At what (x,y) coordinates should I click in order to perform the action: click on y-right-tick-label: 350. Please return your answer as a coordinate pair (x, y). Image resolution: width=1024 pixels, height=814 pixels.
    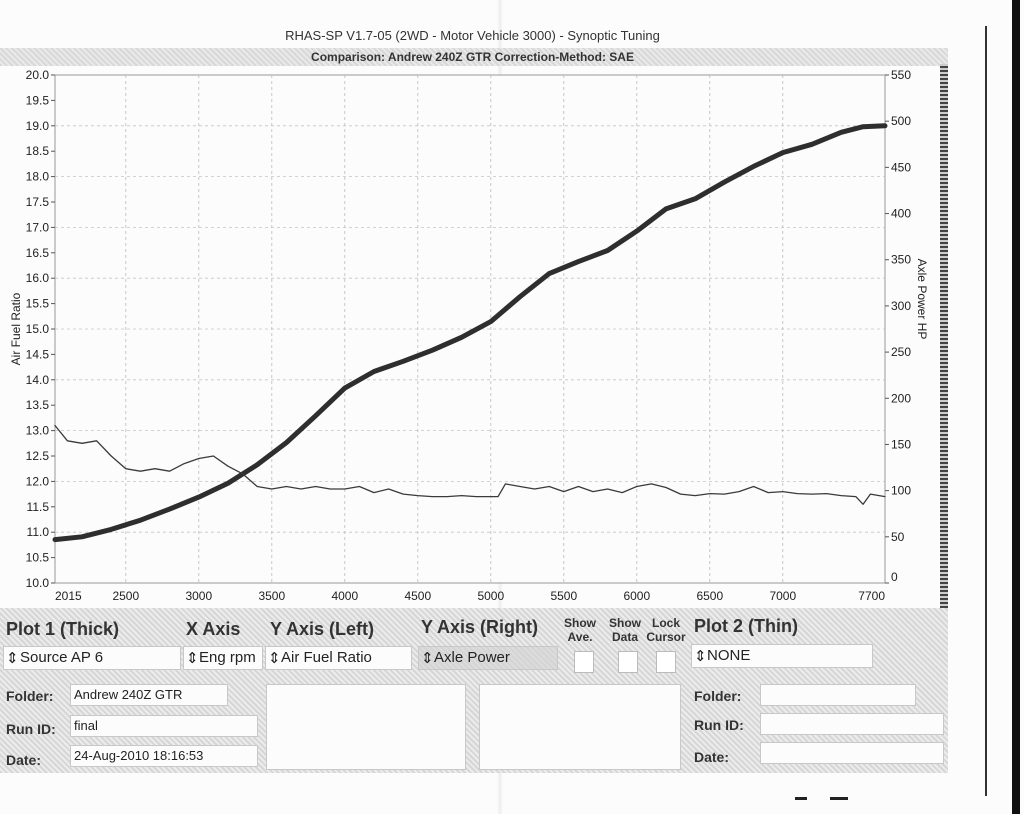
    Looking at the image, I should click on (901, 260).